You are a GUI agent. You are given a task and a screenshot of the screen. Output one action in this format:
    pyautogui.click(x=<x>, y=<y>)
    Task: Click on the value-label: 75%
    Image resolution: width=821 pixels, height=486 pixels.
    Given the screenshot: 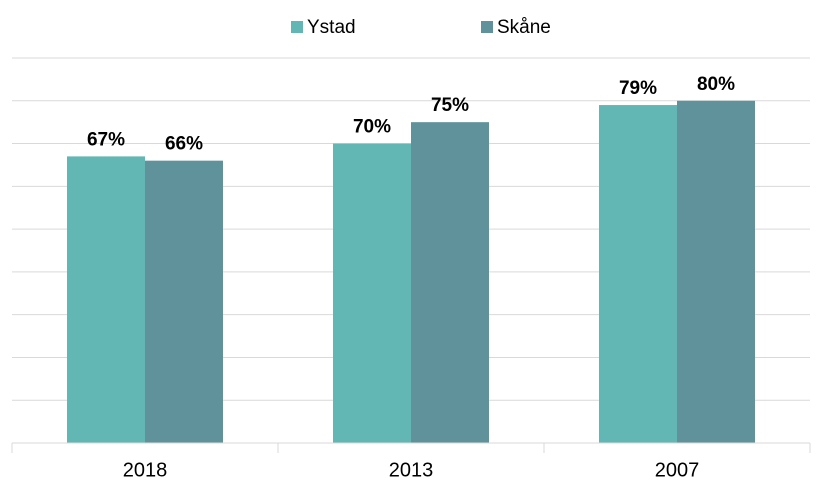 What is the action you would take?
    pyautogui.click(x=450, y=105)
    